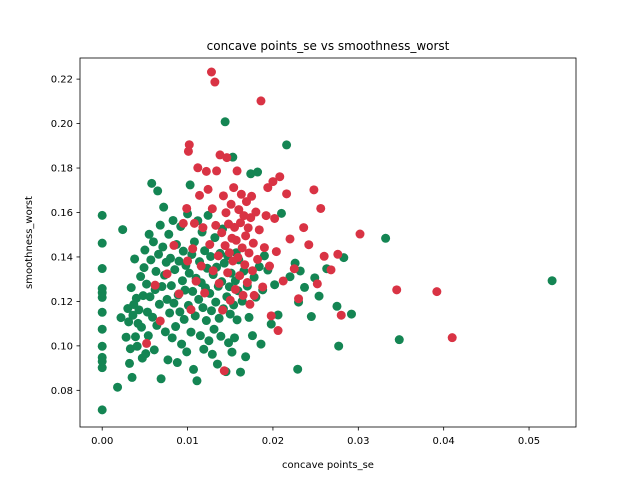 The width and height of the screenshot is (640, 480). What do you see at coordinates (62, 213) in the screenshot?
I see `y-tick-label: 0.16` at bounding box center [62, 213].